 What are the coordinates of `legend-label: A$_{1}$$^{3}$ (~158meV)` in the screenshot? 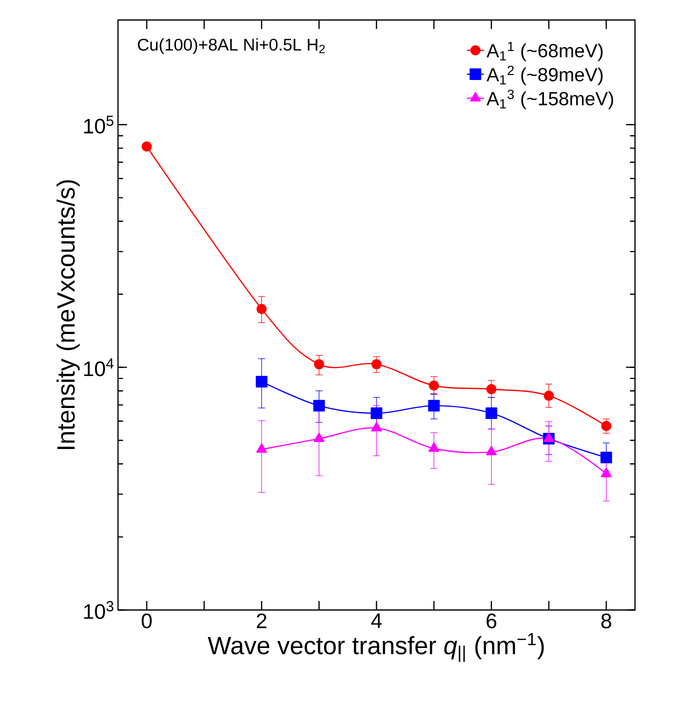 It's located at (550, 100).